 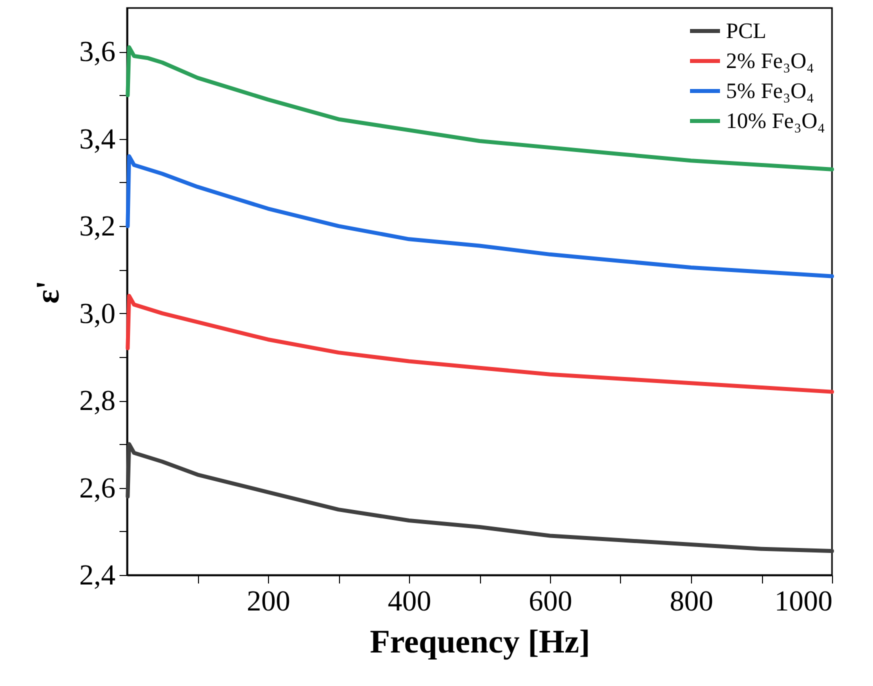 What do you see at coordinates (97, 488) in the screenshot?
I see `y-tick-label: 2,6` at bounding box center [97, 488].